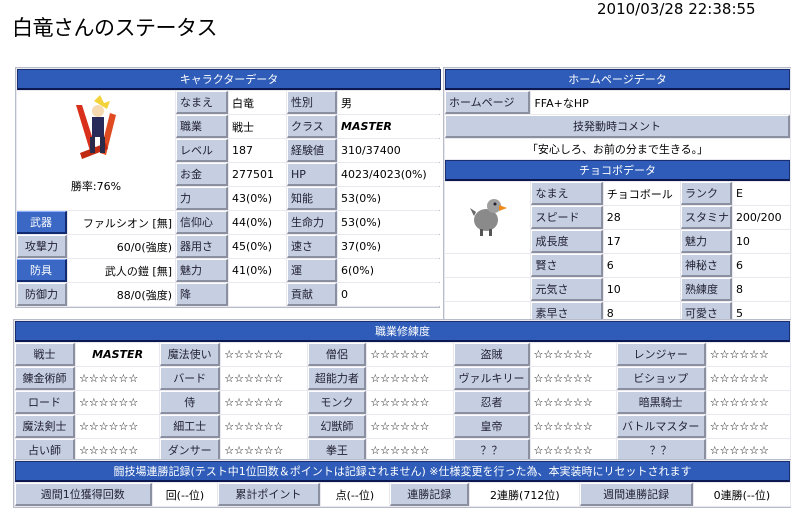 This screenshot has width=791, height=508. What do you see at coordinates (257, 294) in the screenshot?
I see `stat-value` at bounding box center [257, 294].